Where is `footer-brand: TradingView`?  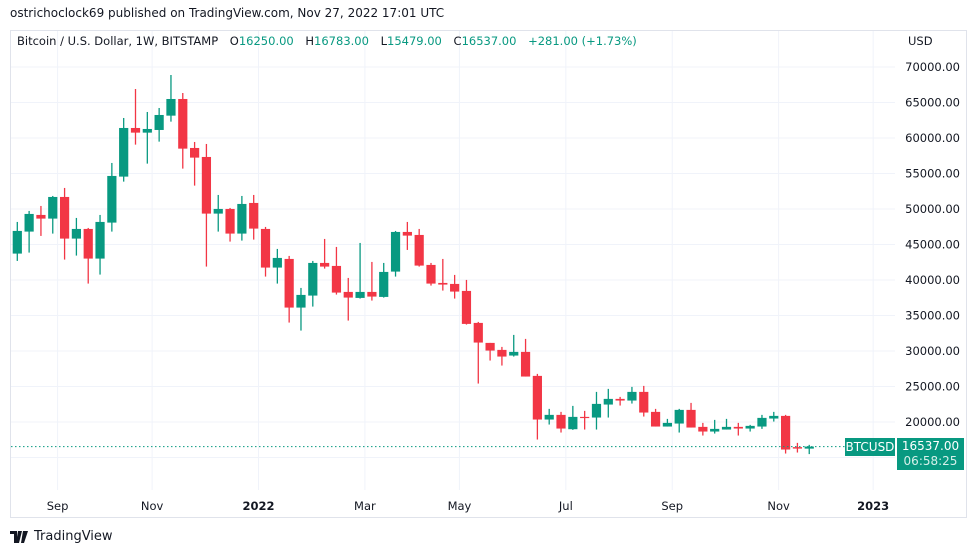
footer-brand: TradingView is located at coordinates (61, 536).